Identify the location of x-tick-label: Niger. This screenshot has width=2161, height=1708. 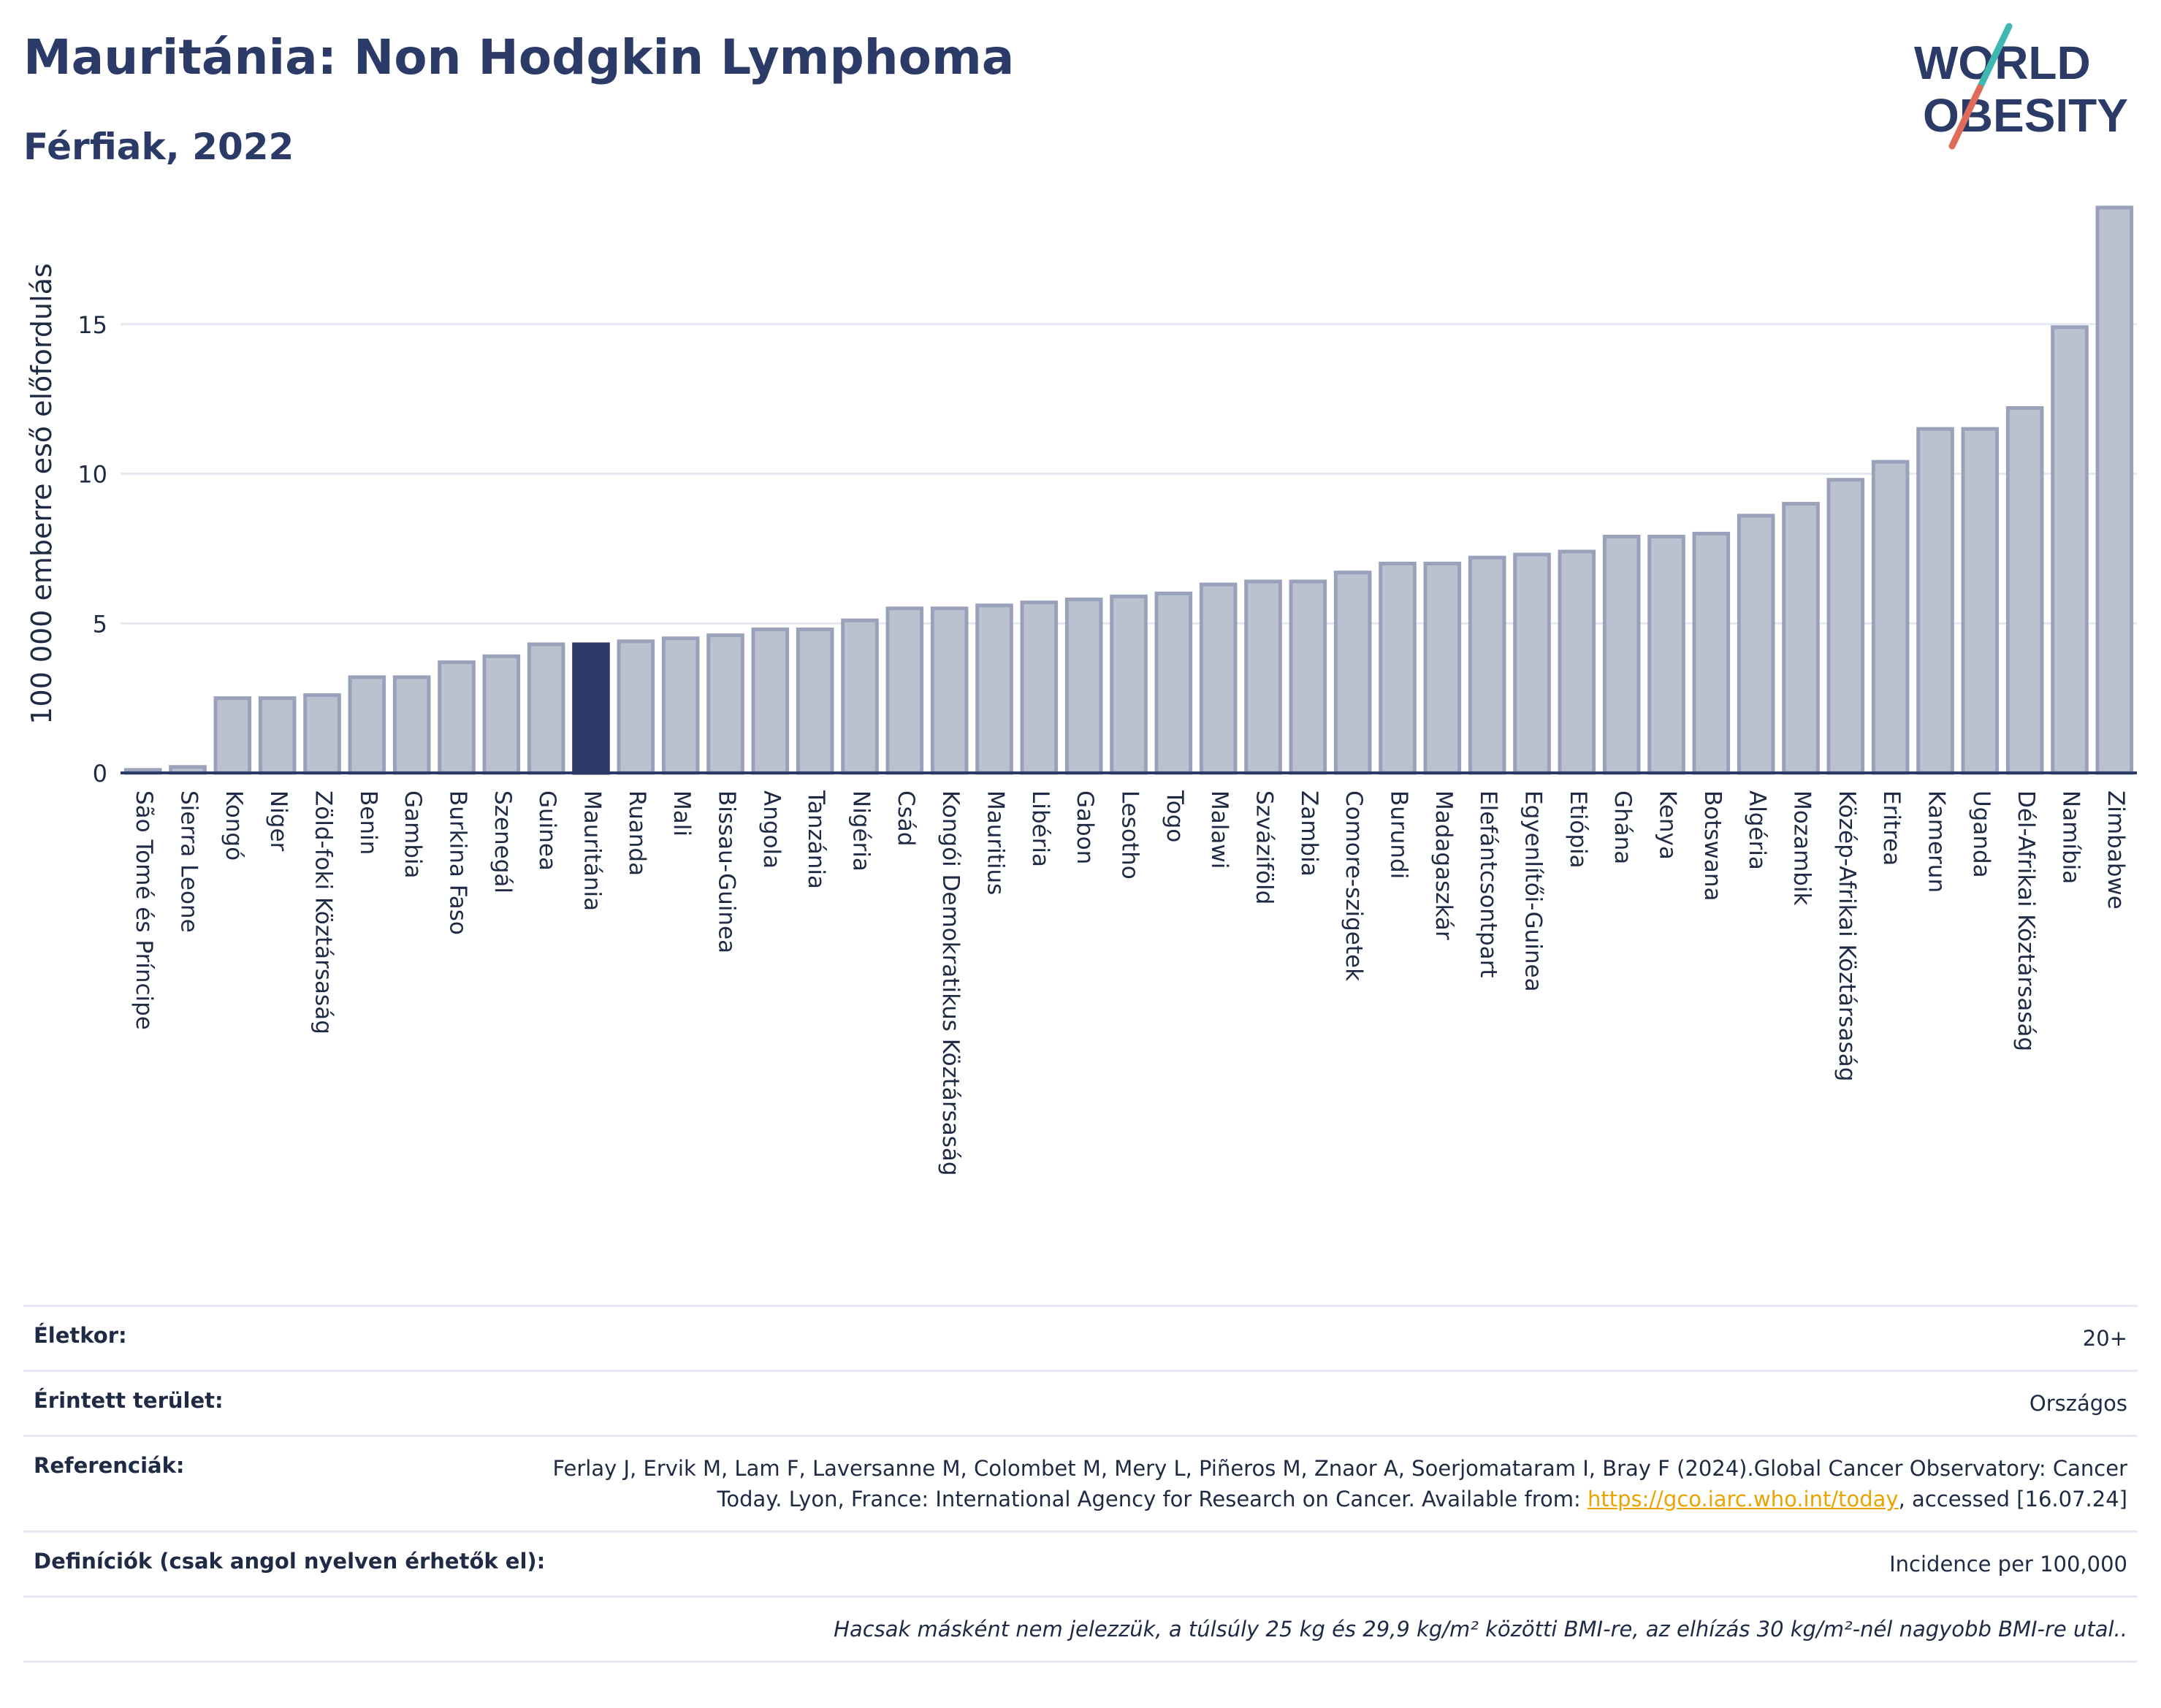
(278, 821).